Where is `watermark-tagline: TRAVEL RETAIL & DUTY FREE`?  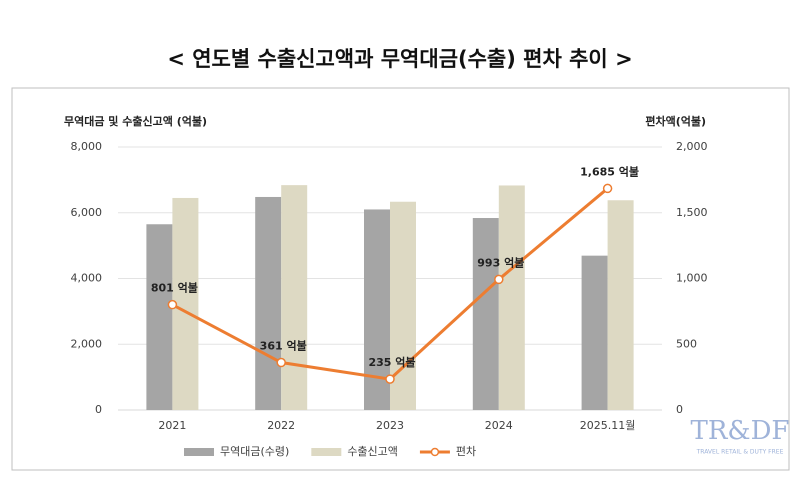
watermark-tagline: TRAVEL RETAIL & DUTY FREE is located at coordinates (740, 452).